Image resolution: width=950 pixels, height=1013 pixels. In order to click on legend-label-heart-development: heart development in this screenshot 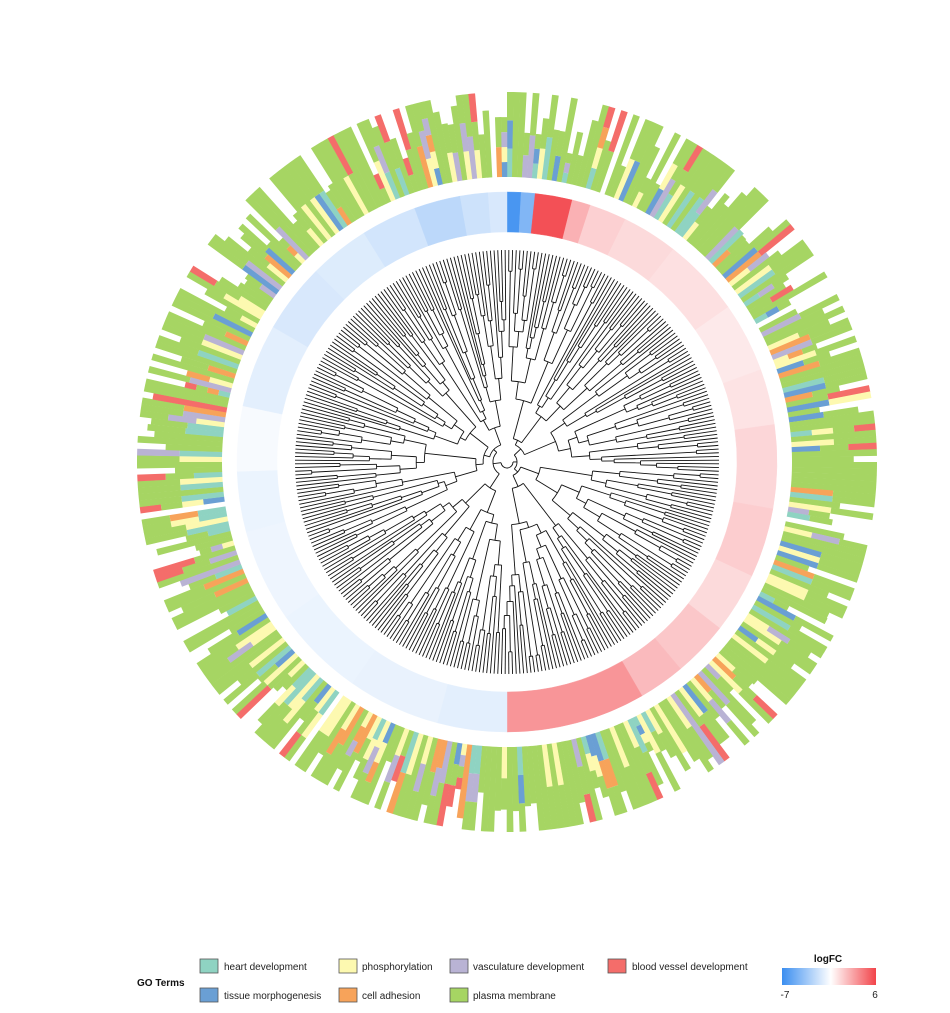, I will do `click(265, 967)`.